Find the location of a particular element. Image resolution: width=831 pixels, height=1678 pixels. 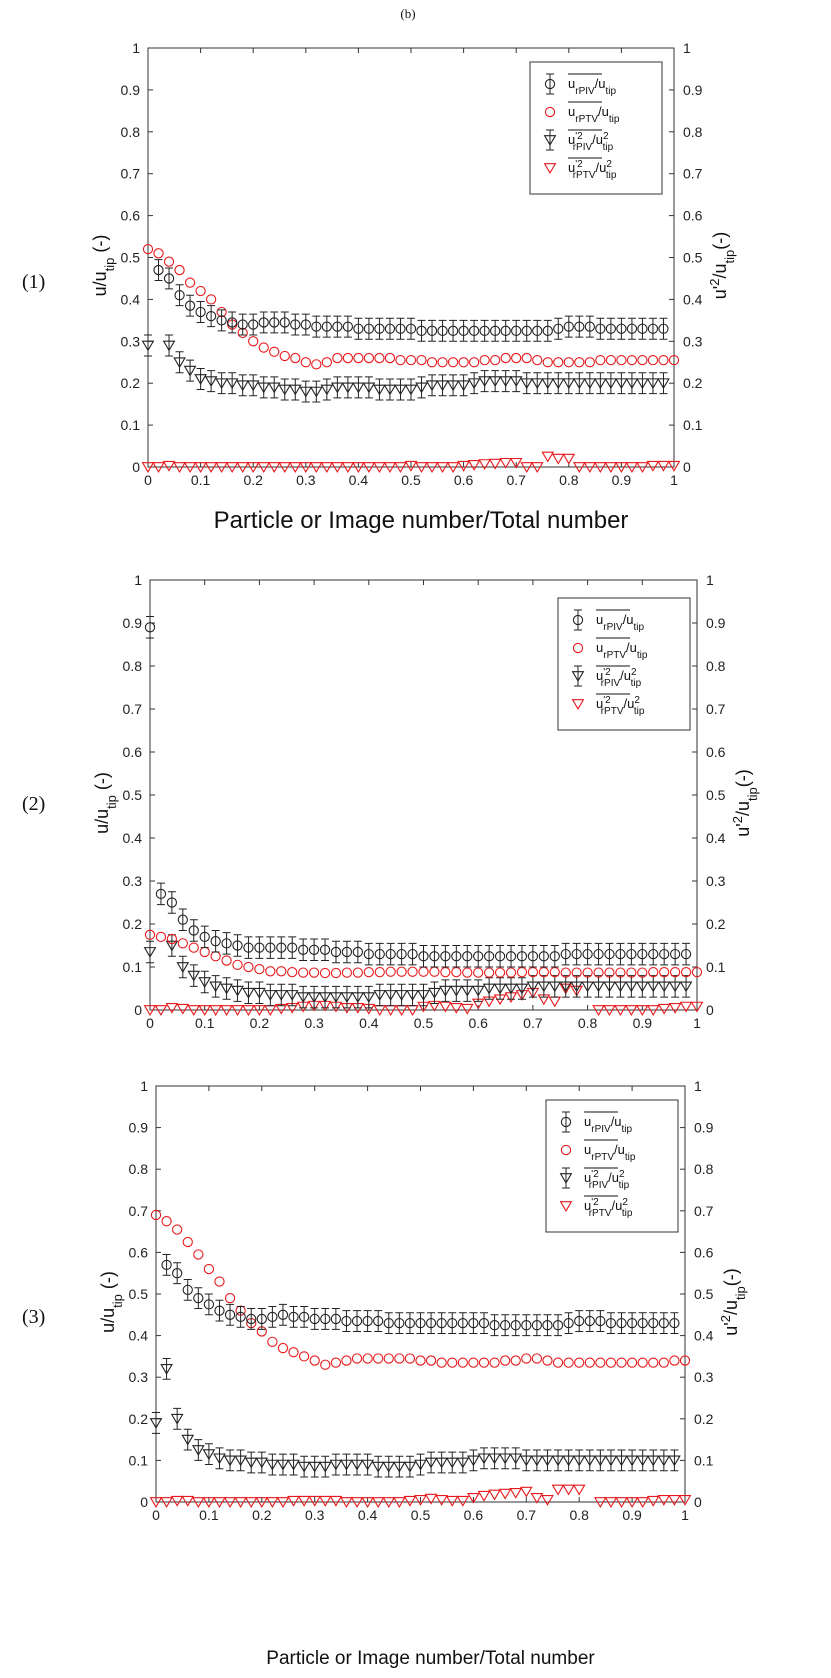

y2-tick-label: 1 is located at coordinates (698, 1086).